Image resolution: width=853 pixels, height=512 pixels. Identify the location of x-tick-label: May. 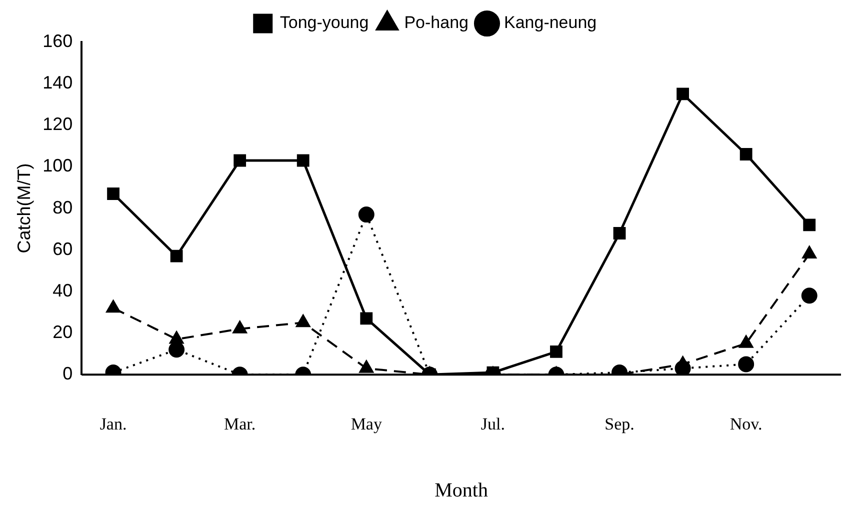
(366, 424).